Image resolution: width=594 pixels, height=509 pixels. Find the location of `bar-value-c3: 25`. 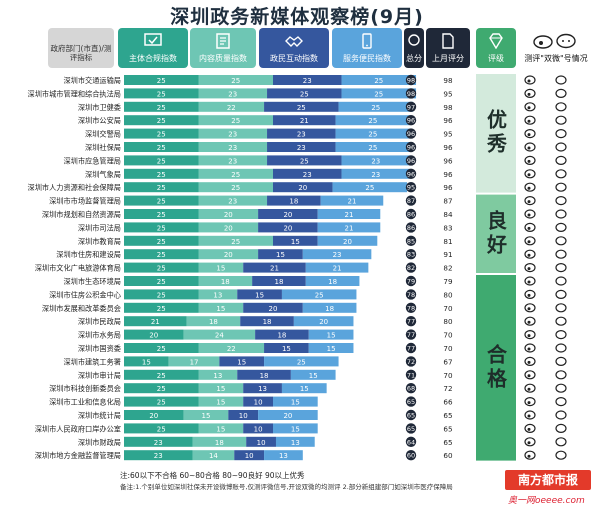

bar-value-c3: 25 is located at coordinates (301, 108).